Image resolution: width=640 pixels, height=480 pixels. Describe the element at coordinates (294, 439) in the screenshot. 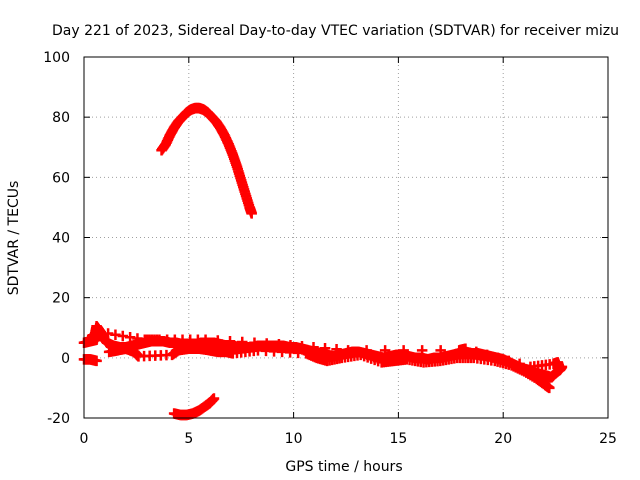

I see `x-tick-label: 10` at that location.